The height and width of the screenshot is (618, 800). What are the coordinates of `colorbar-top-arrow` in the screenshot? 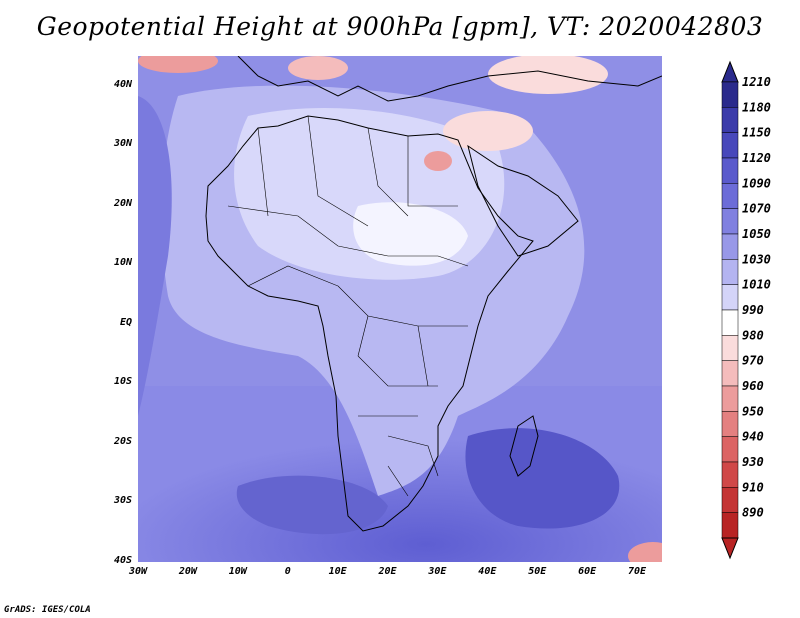 It's located at (730, 71).